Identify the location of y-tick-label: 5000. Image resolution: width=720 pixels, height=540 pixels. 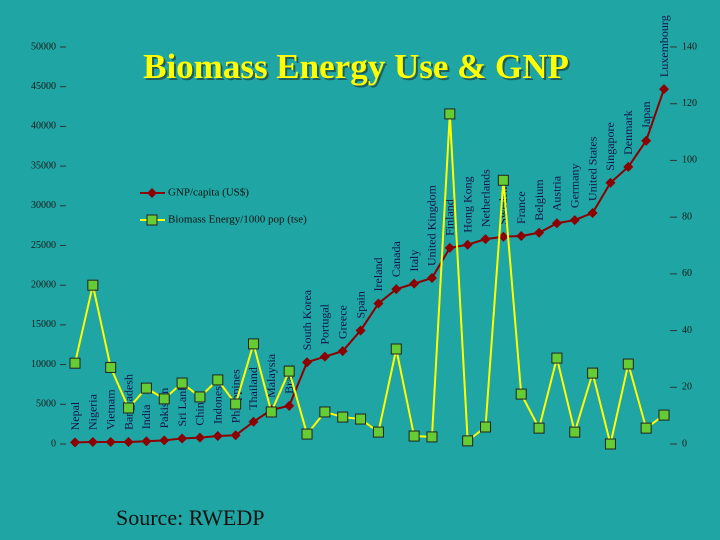
(46, 404).